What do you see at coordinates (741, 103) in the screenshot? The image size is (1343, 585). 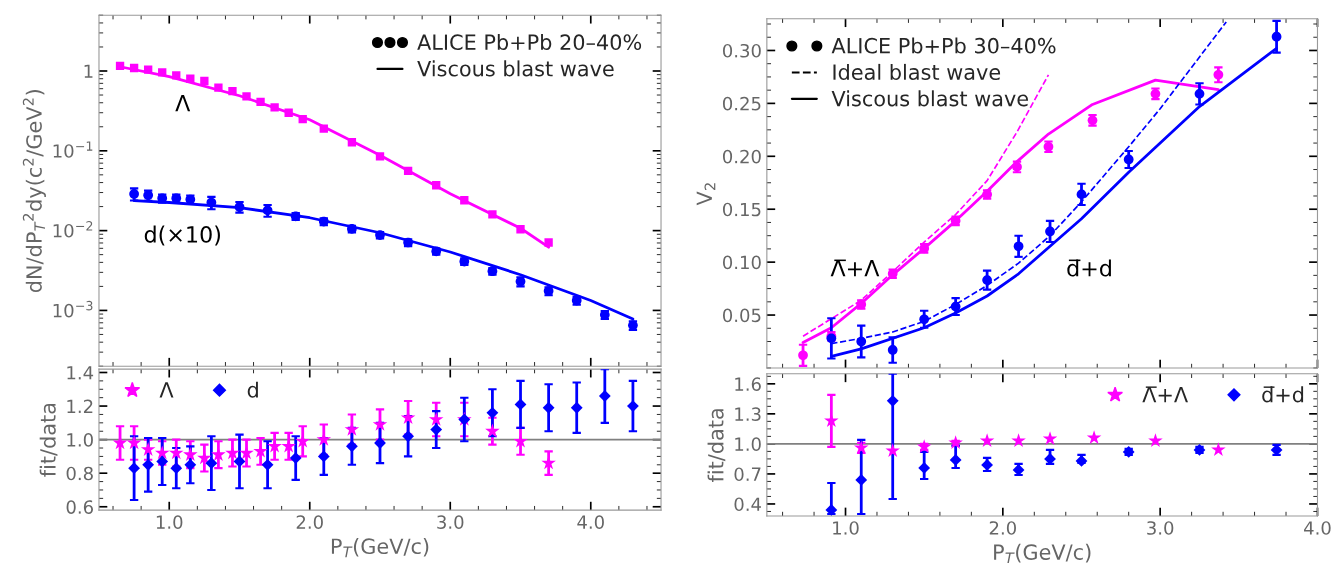 I see `y-tick-label: 0.25` at bounding box center [741, 103].